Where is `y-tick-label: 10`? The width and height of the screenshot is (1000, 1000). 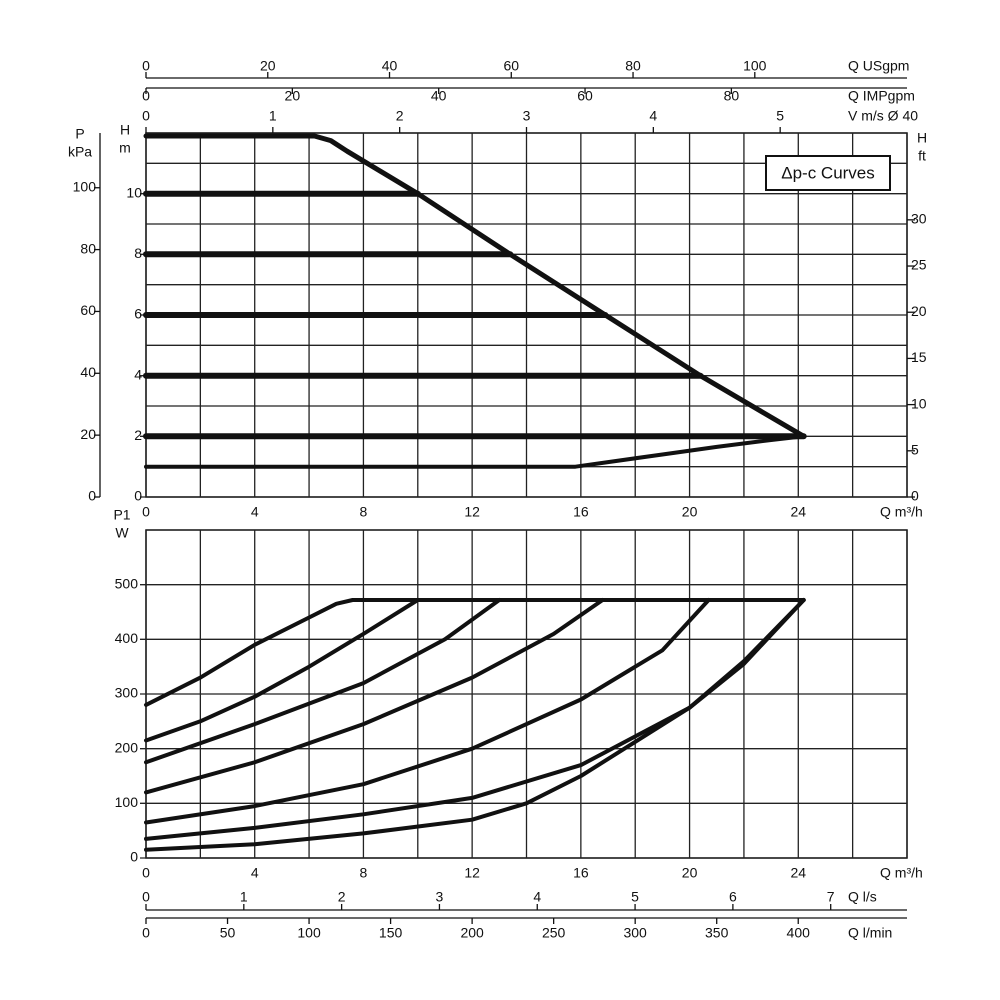 y-tick-label: 10 is located at coordinates (134, 192).